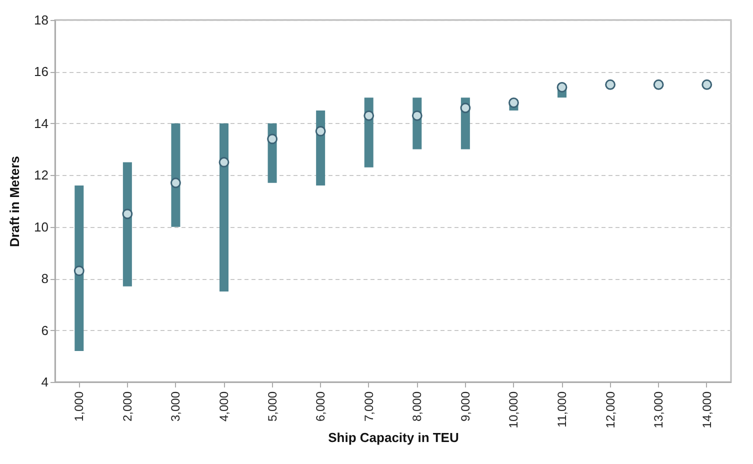  Describe the element at coordinates (44, 278) in the screenshot. I see `y-tick-label: 8` at that location.